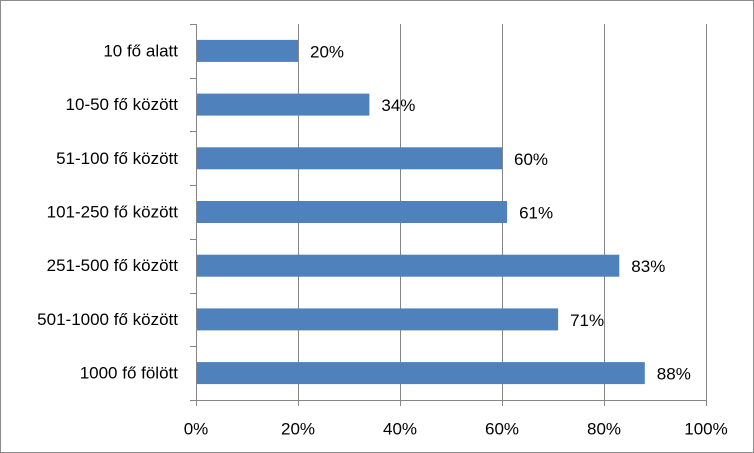  I want to click on data-label: 83%, so click(648, 266).